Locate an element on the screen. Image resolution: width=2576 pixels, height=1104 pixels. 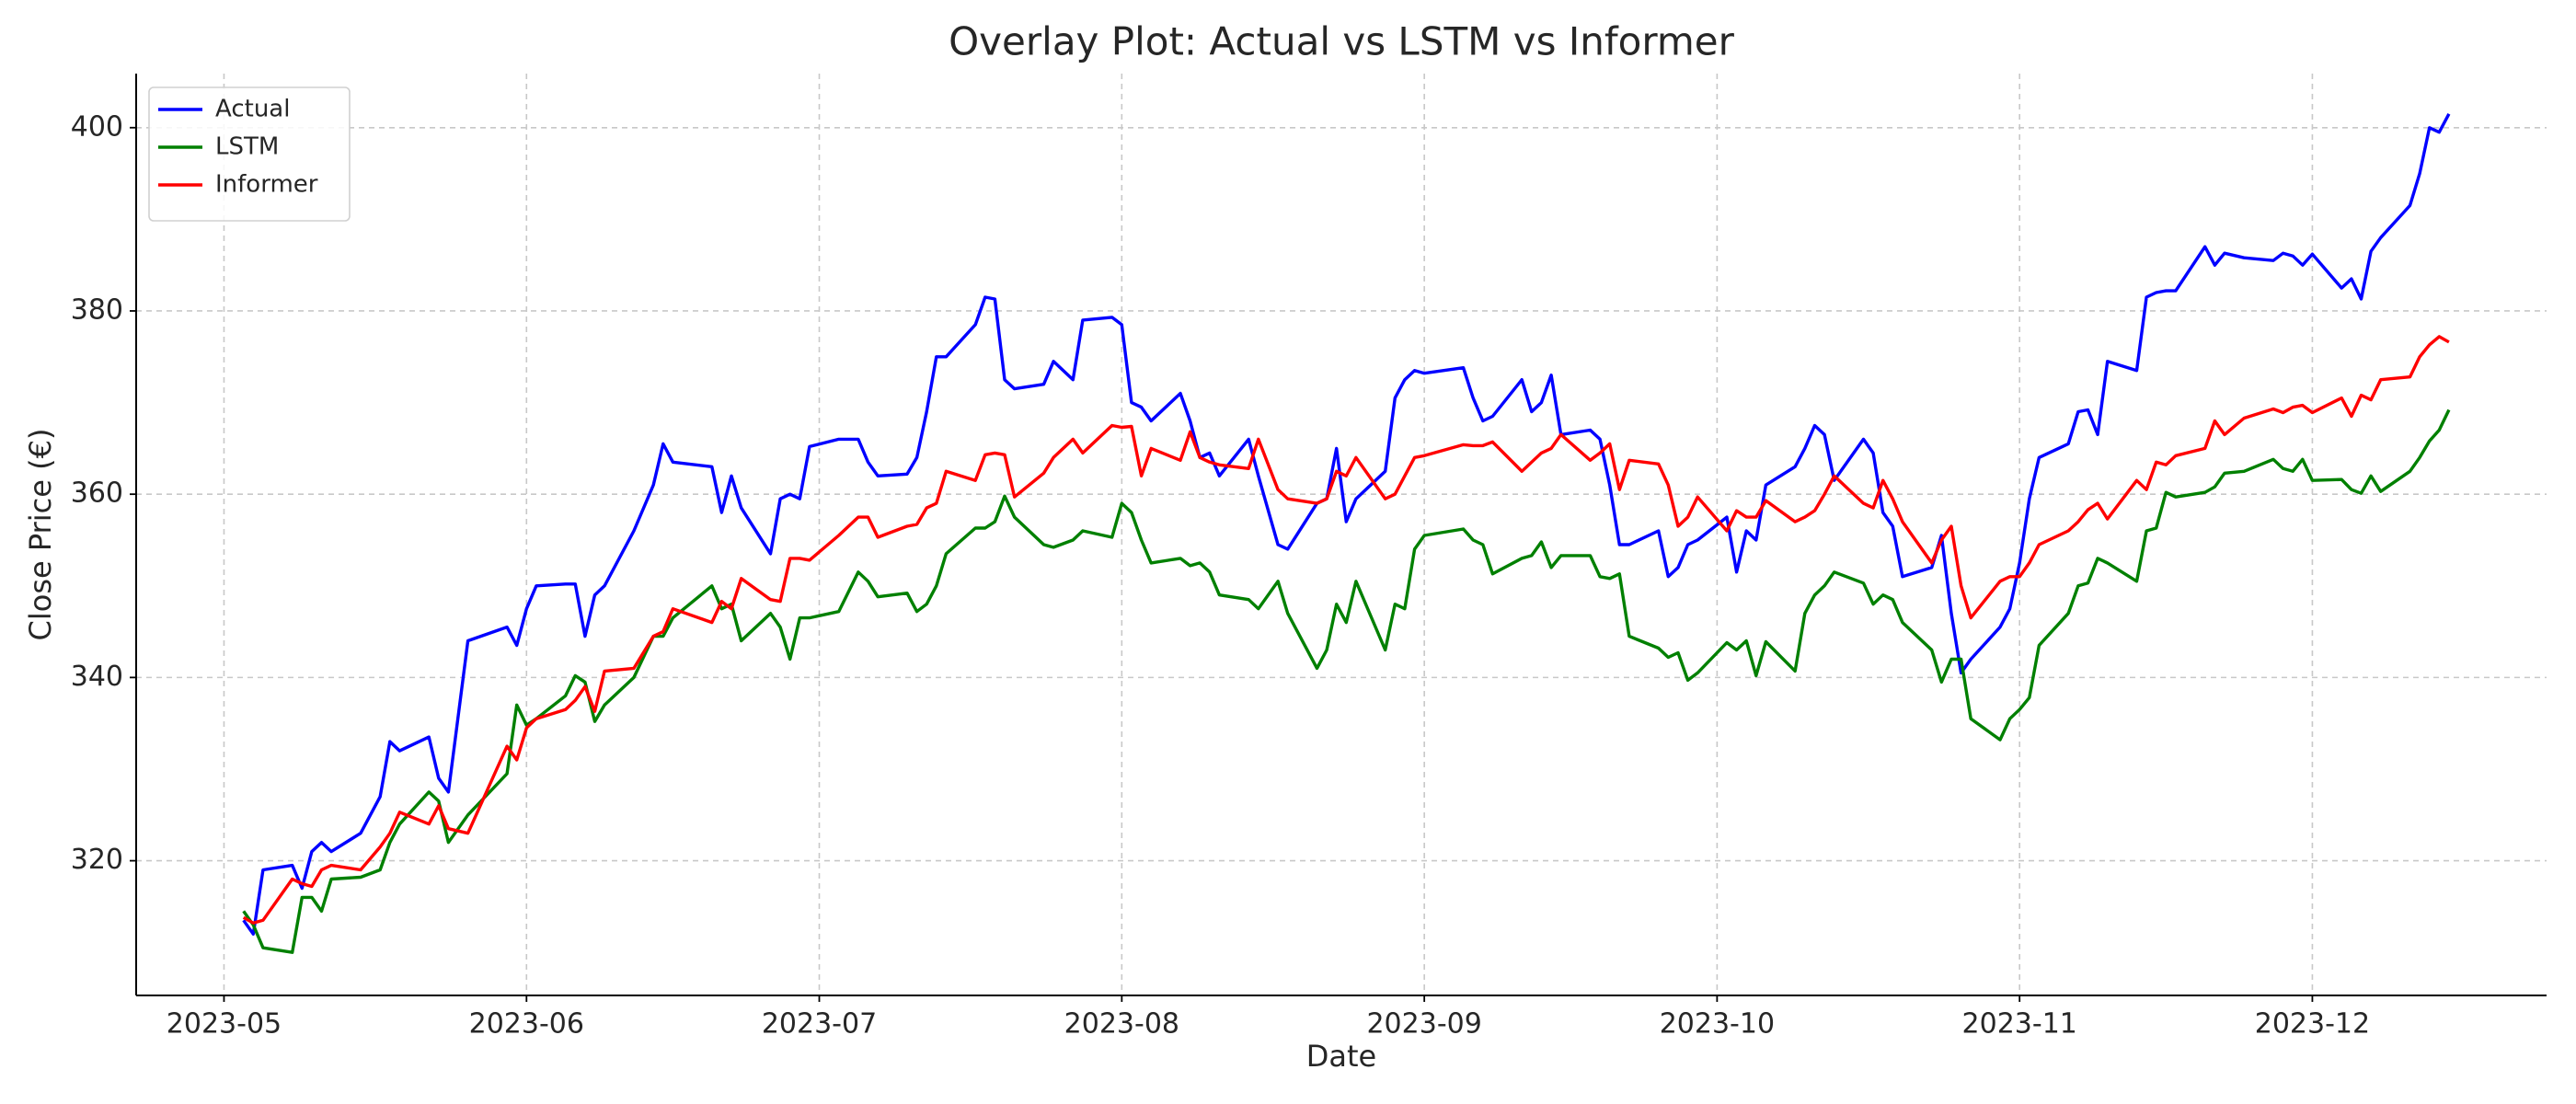
chart-title: Overlay Plot: Actual vs LSTM vs Informer is located at coordinates (1341, 41).